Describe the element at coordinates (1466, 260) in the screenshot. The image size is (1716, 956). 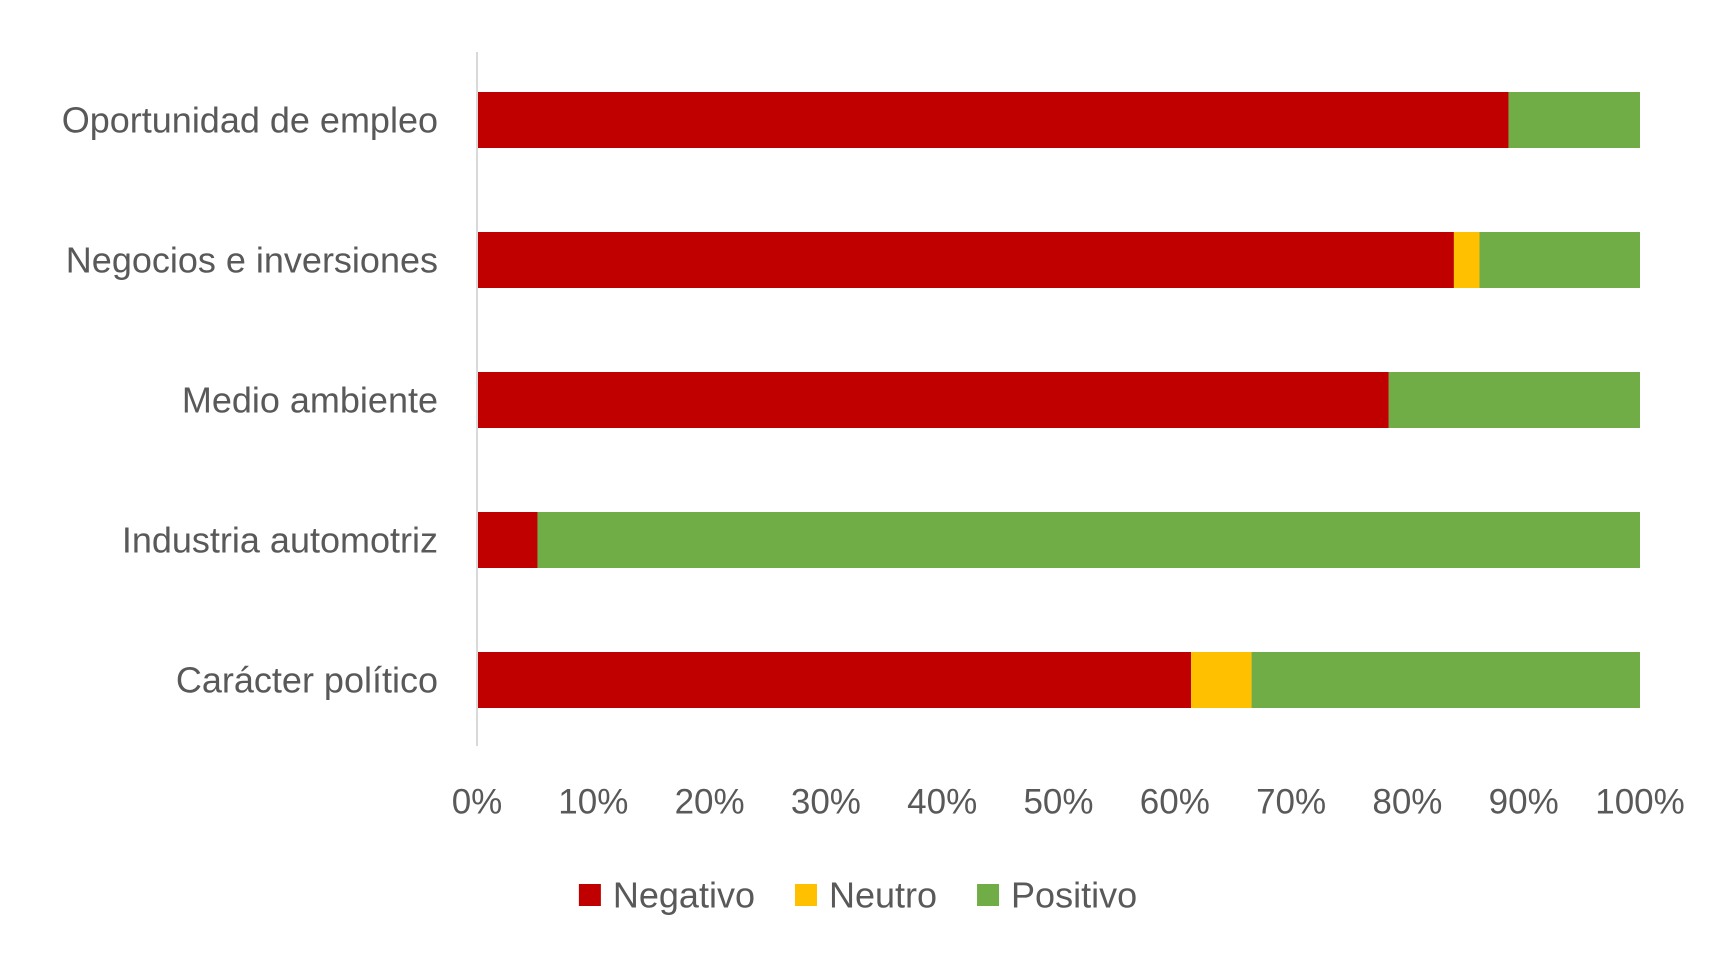
I see `bar-segment-negocios-e-inversiones-neutro` at that location.